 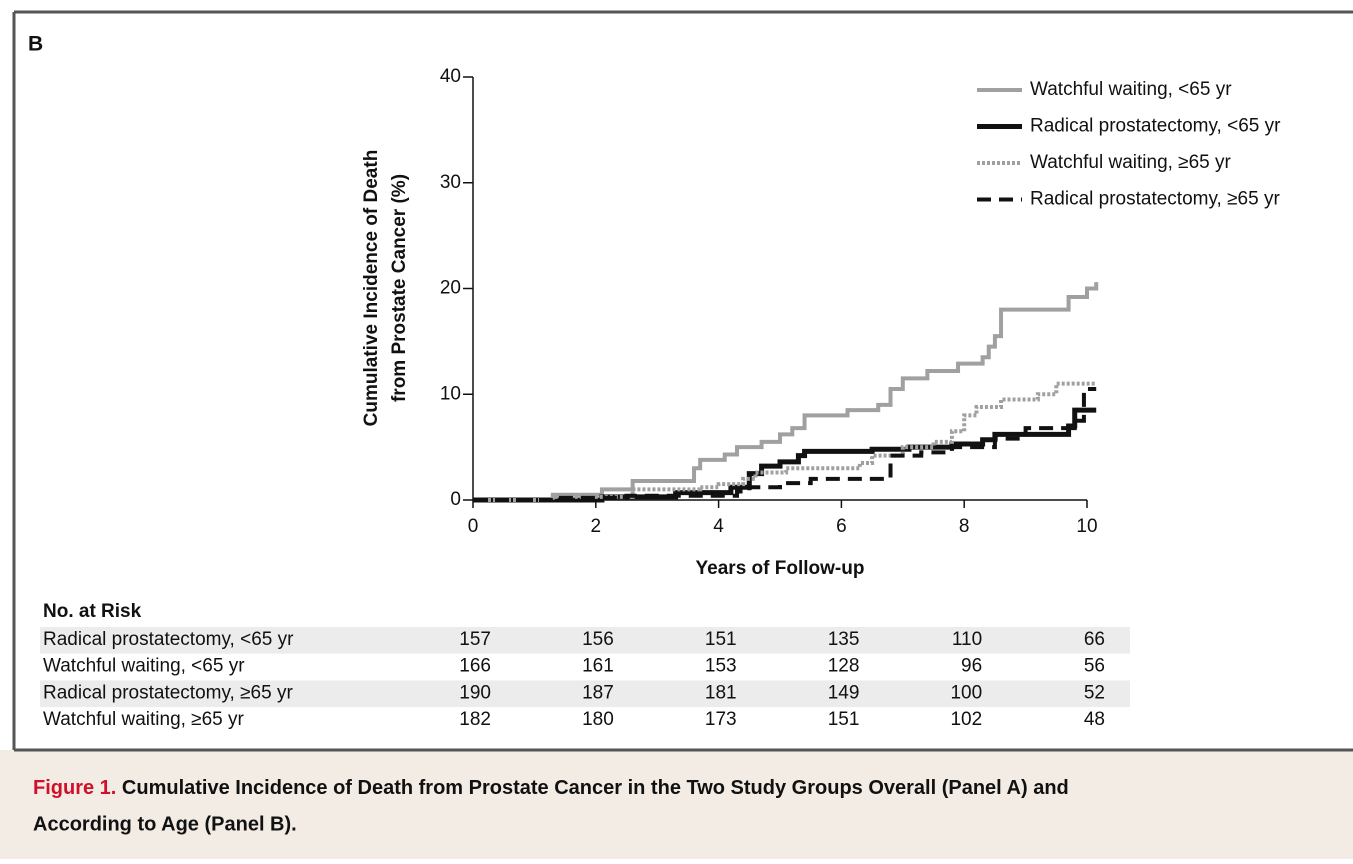 I want to click on risk-count: 166, so click(x=475, y=666).